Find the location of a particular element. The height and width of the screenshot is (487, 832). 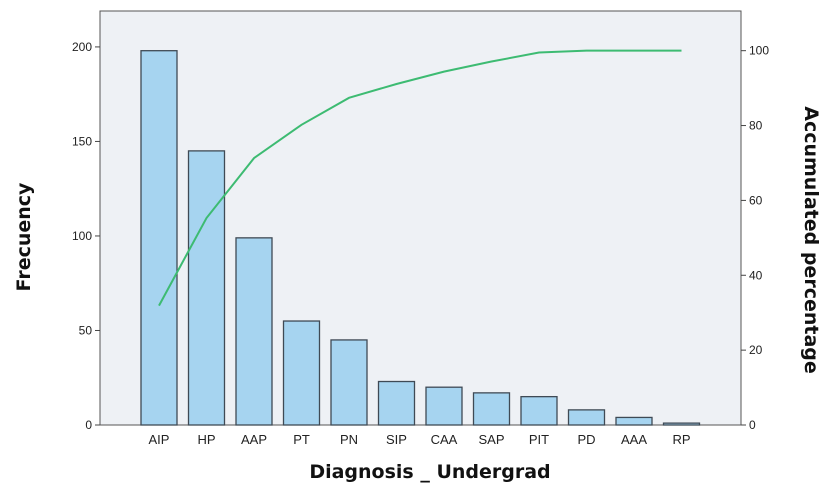

right-tick-label: 40 is located at coordinates (756, 275).